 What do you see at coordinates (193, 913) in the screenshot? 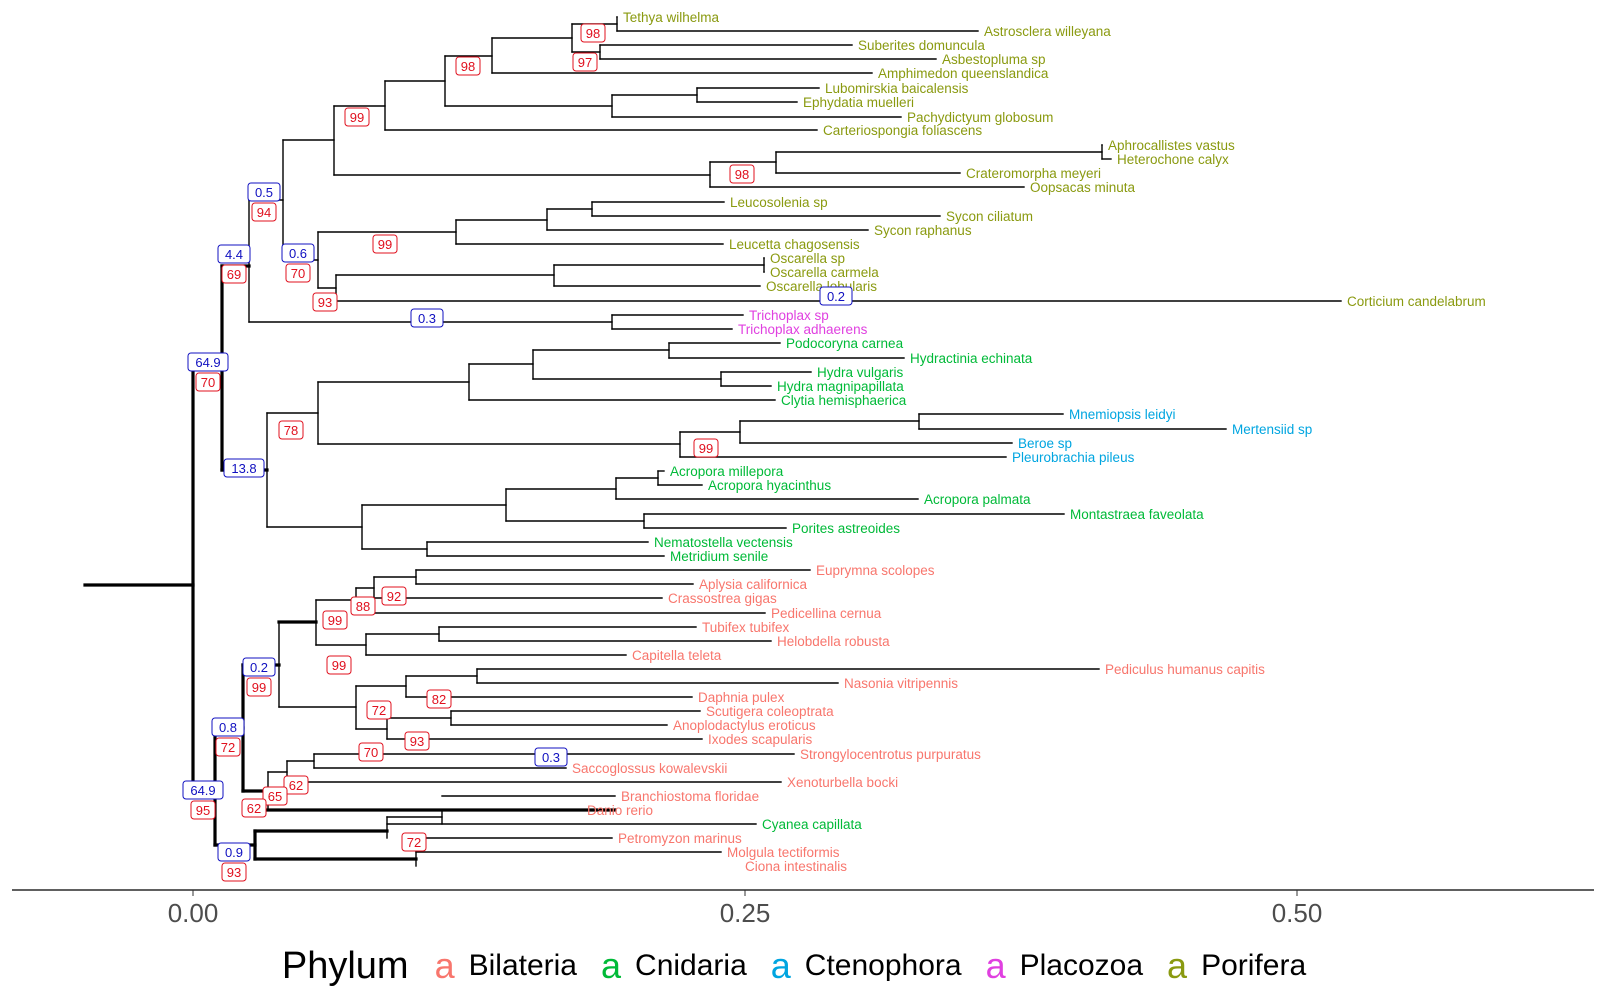
I see `x-tick-label: 0.00` at bounding box center [193, 913].